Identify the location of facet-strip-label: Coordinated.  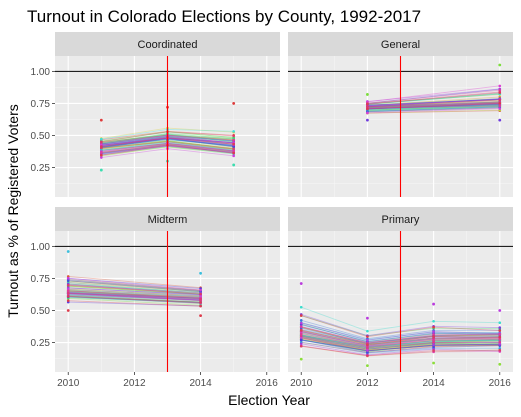
(168, 45).